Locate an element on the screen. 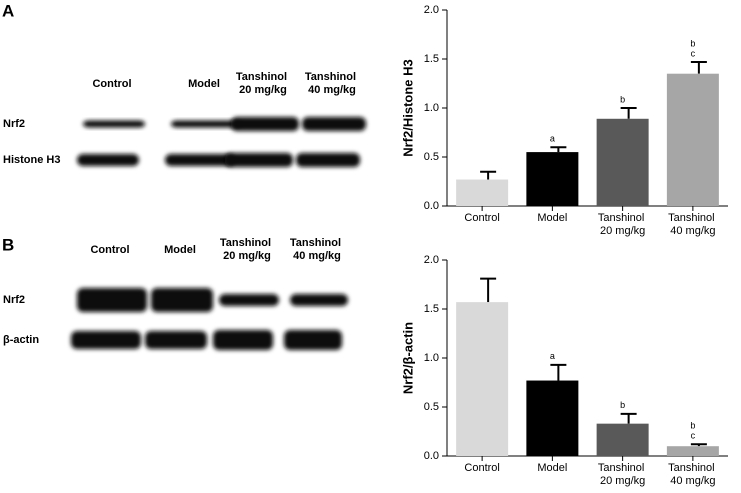 Image resolution: width=741 pixels, height=493 pixels. row-label: β-actin is located at coordinates (21, 340).